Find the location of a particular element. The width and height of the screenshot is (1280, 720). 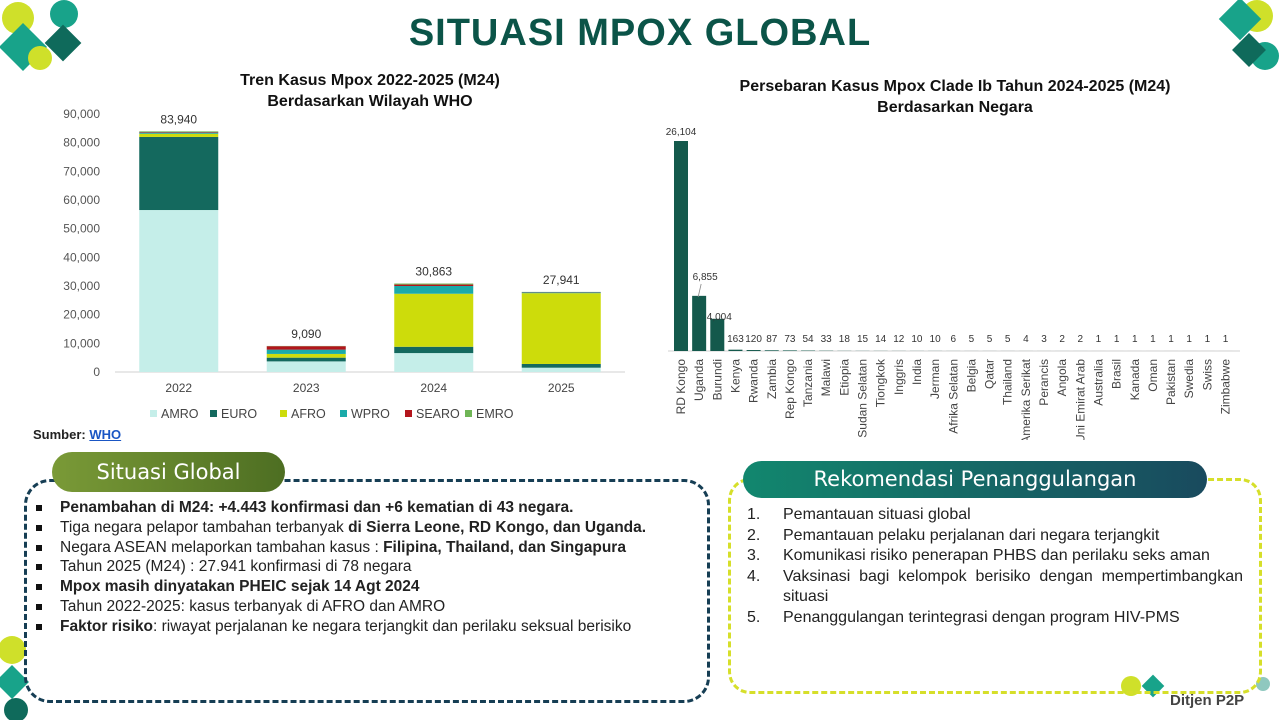

bar-segment-euro is located at coordinates (306, 359).